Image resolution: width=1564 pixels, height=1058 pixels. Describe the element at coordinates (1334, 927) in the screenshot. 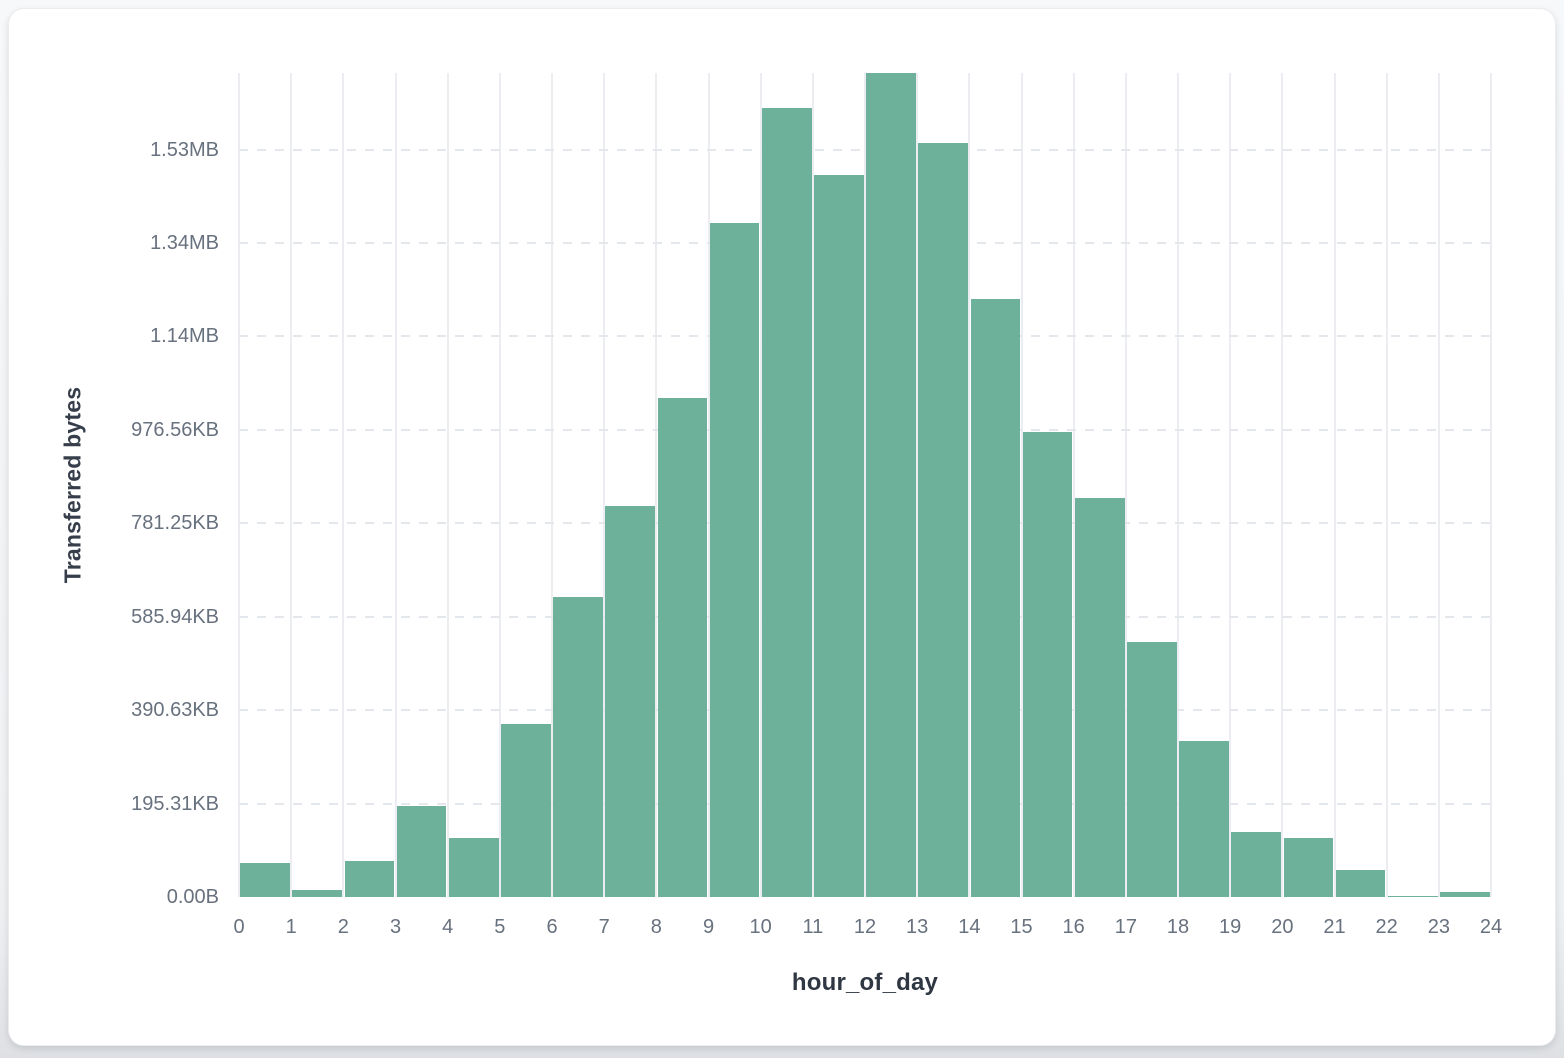

I see `x-tick-label: 21` at that location.